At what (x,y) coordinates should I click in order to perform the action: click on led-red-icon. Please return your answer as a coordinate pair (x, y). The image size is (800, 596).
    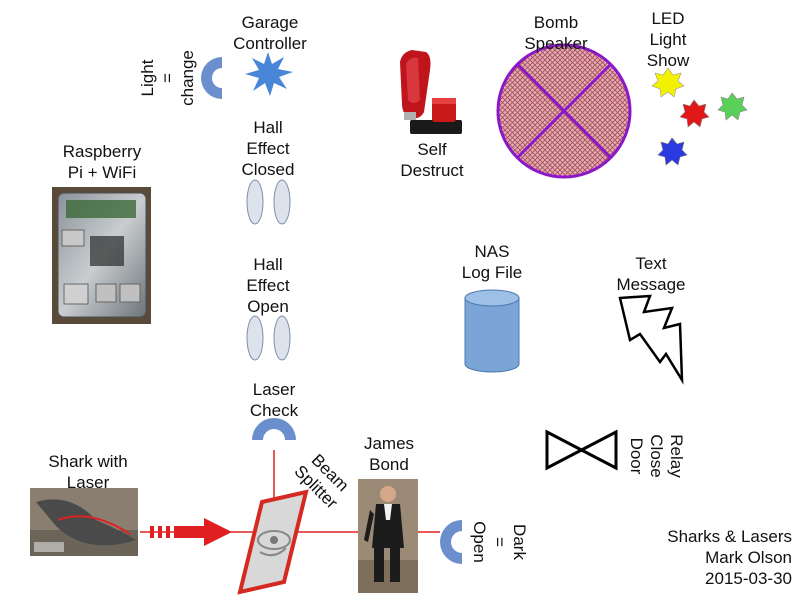
    Looking at the image, I should click on (694, 113).